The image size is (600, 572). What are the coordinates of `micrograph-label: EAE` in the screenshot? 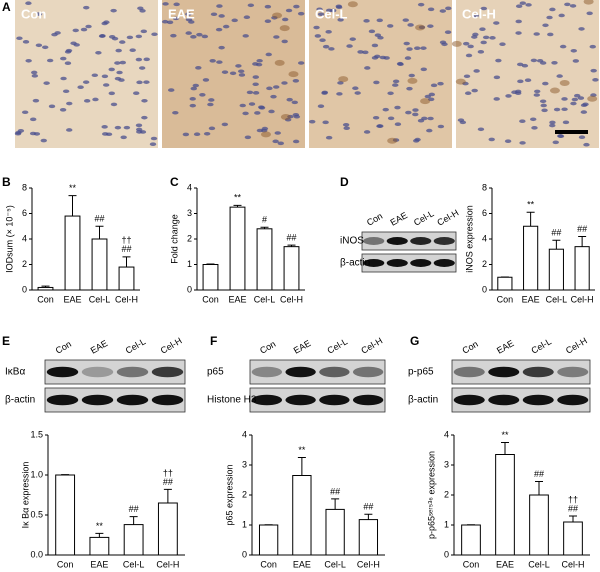 It's located at (181, 13).